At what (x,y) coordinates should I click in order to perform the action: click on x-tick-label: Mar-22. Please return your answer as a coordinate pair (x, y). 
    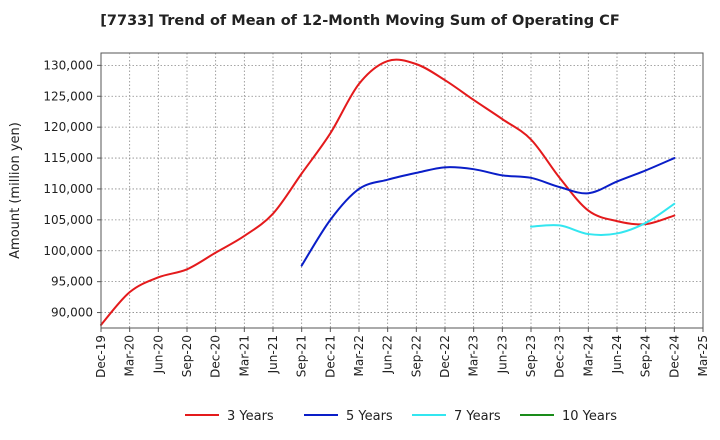
    Looking at the image, I should click on (359, 355).